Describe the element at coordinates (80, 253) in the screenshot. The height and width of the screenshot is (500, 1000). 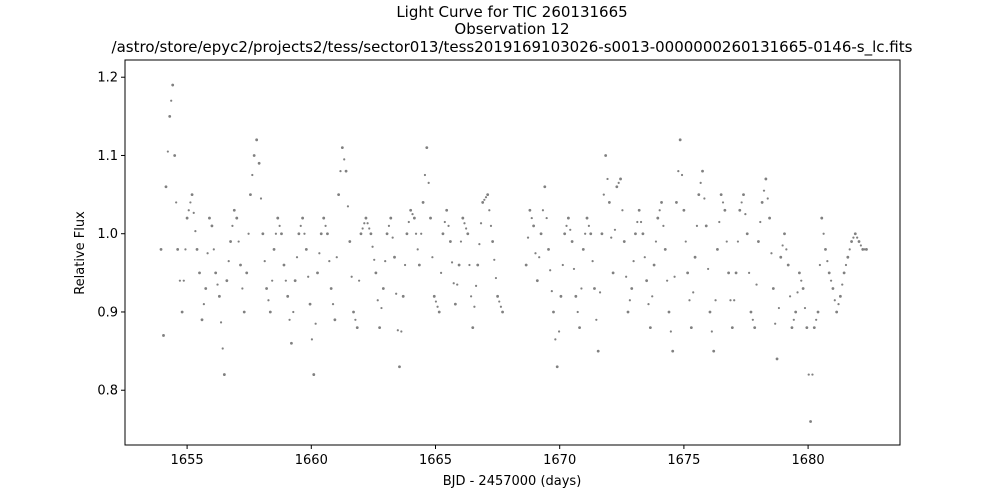
I see `y-axis-label: Relative Flux` at that location.